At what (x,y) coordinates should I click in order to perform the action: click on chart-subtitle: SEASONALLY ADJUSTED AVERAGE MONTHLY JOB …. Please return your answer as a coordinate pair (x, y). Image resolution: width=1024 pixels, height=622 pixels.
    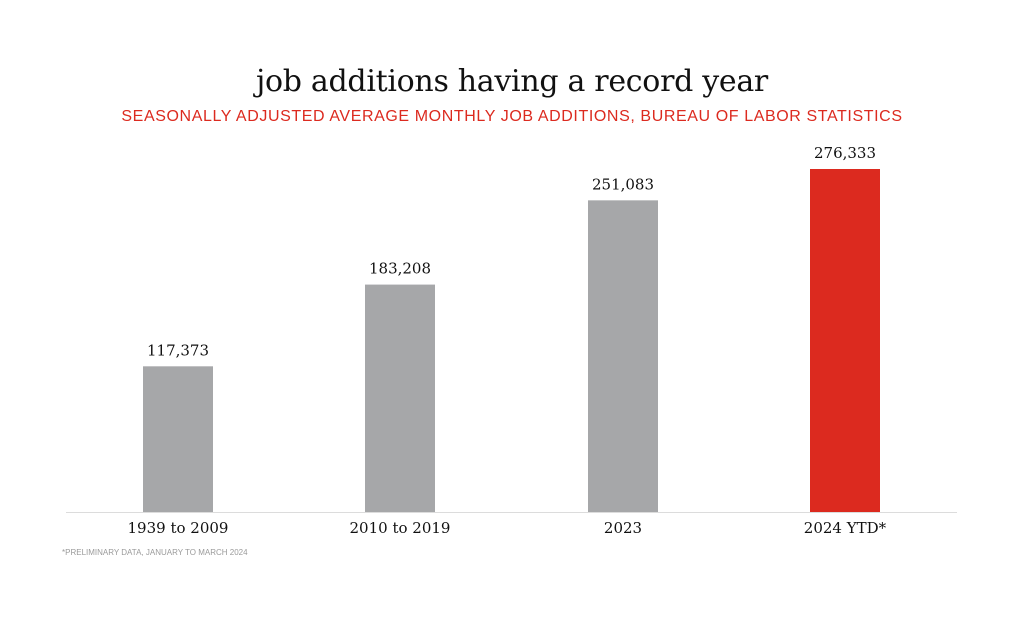
    Looking at the image, I should click on (512, 116).